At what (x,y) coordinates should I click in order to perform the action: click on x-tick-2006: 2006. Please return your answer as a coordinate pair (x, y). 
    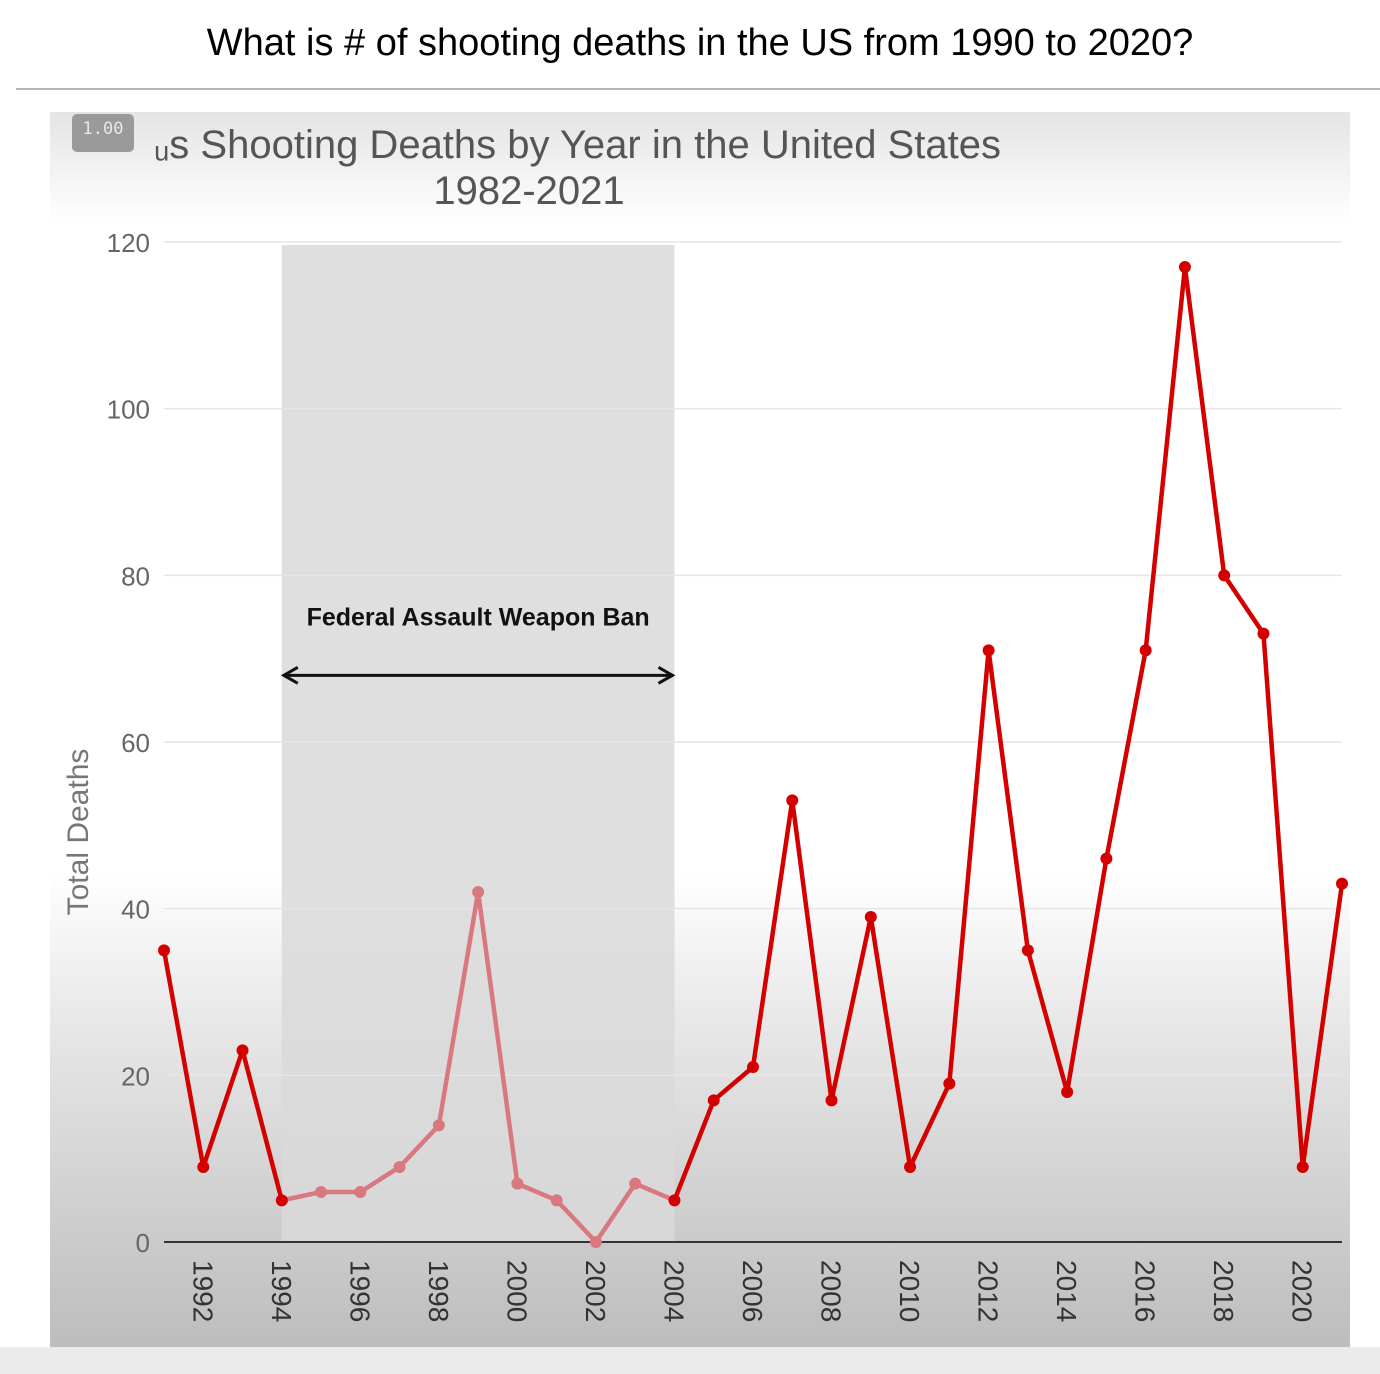
    Looking at the image, I should click on (752, 1291).